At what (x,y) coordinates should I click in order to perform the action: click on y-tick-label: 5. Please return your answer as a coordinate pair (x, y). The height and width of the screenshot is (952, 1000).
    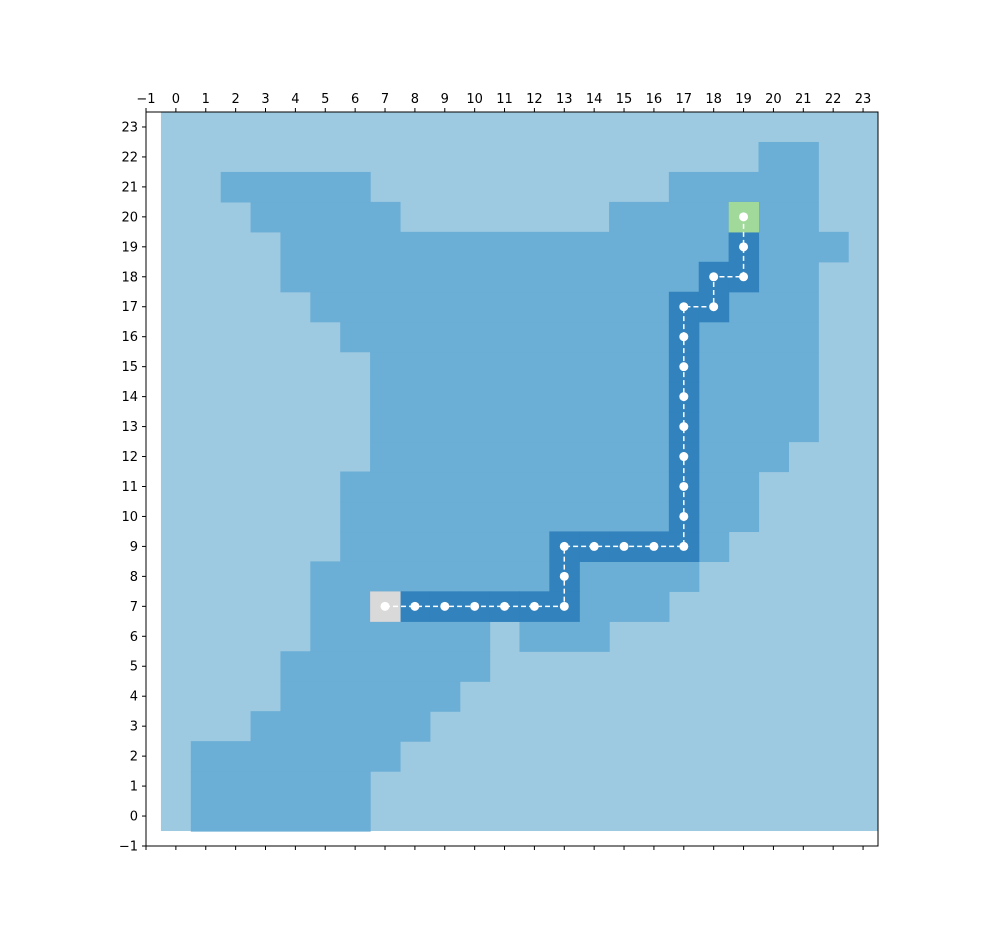
    Looking at the image, I should click on (134, 667).